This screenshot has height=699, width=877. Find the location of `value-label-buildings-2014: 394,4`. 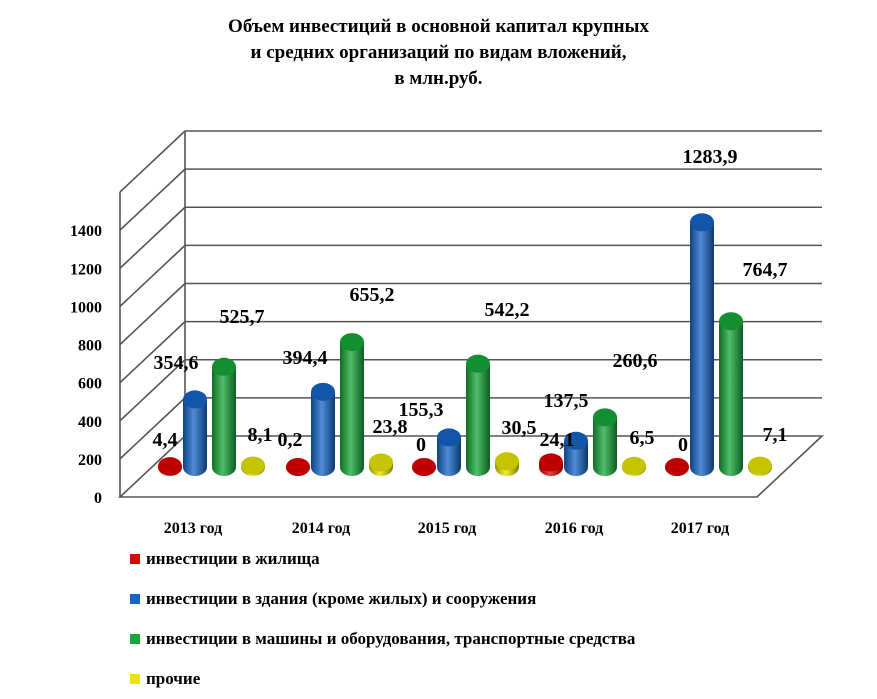

value-label-buildings-2014: 394,4 is located at coordinates (305, 358).